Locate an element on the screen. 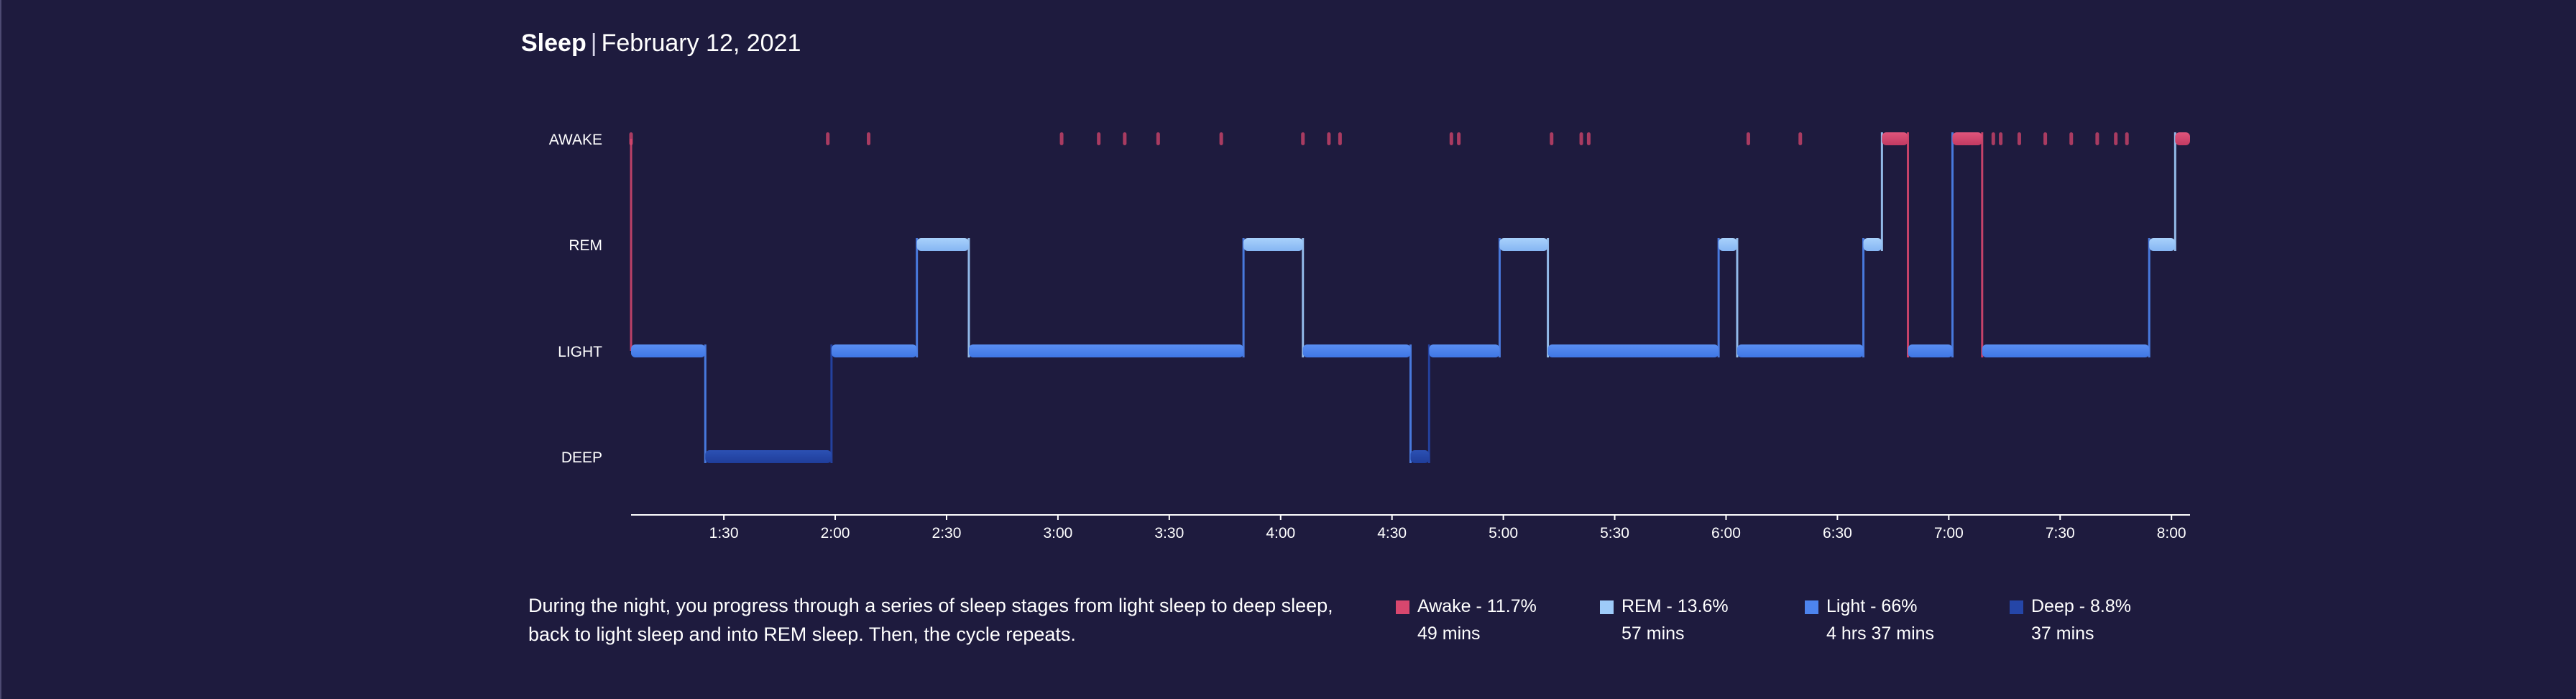 The width and height of the screenshot is (2576, 699). legend-duration-awake: 49 mins is located at coordinates (1449, 633).